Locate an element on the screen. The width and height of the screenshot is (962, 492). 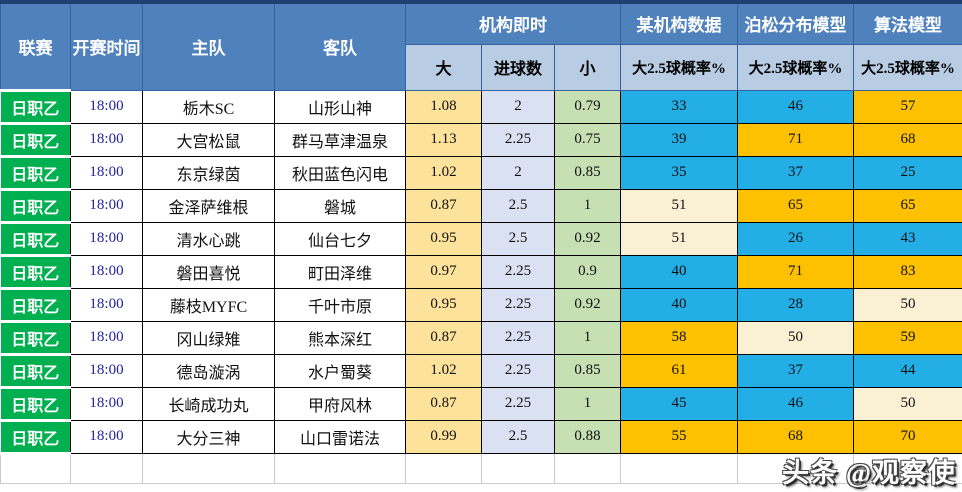
group-header-poisson-model: 泊松分布模型 is located at coordinates (795, 22).